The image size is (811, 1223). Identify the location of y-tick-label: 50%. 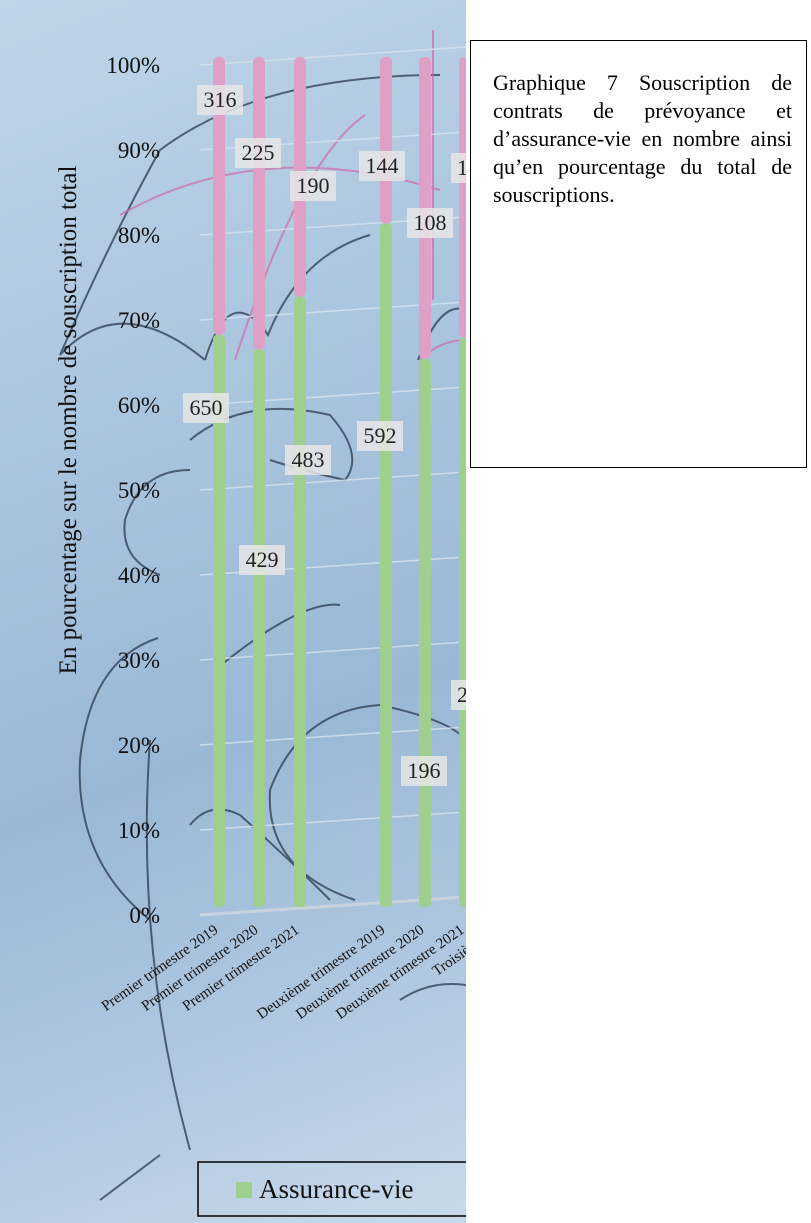
(139, 490).